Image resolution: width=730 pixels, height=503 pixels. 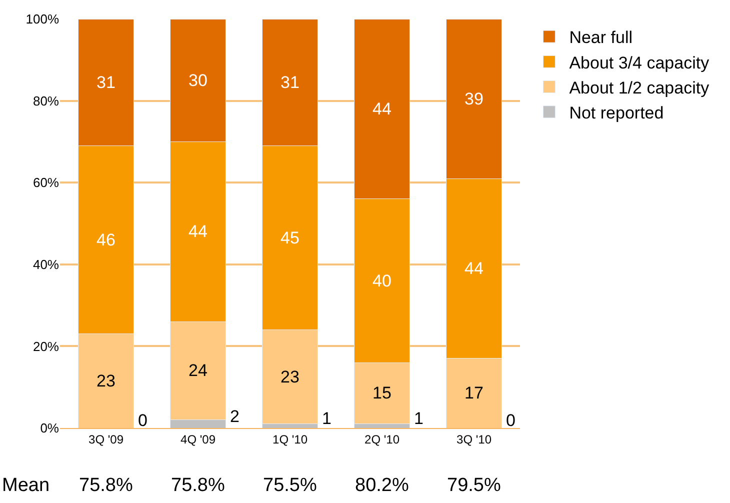 I want to click on legend-label: About 3/4 capacity, so click(x=639, y=62).